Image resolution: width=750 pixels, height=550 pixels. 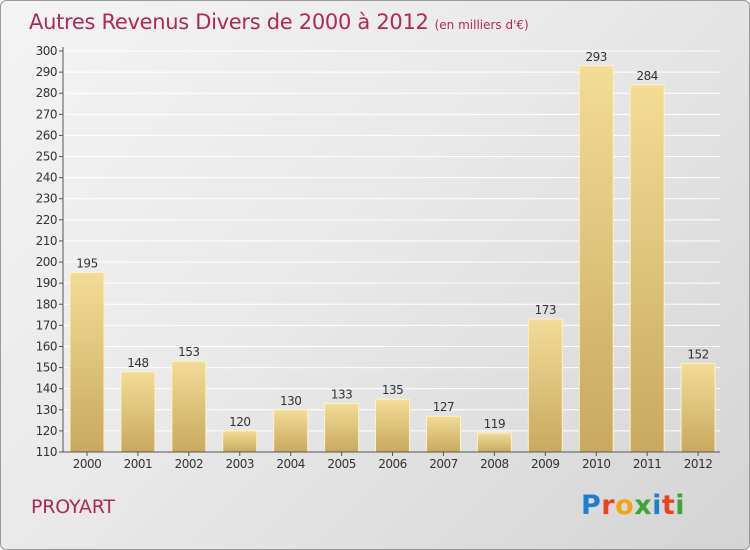 What do you see at coordinates (46, 178) in the screenshot?
I see `y-tick-label: 240` at bounding box center [46, 178].